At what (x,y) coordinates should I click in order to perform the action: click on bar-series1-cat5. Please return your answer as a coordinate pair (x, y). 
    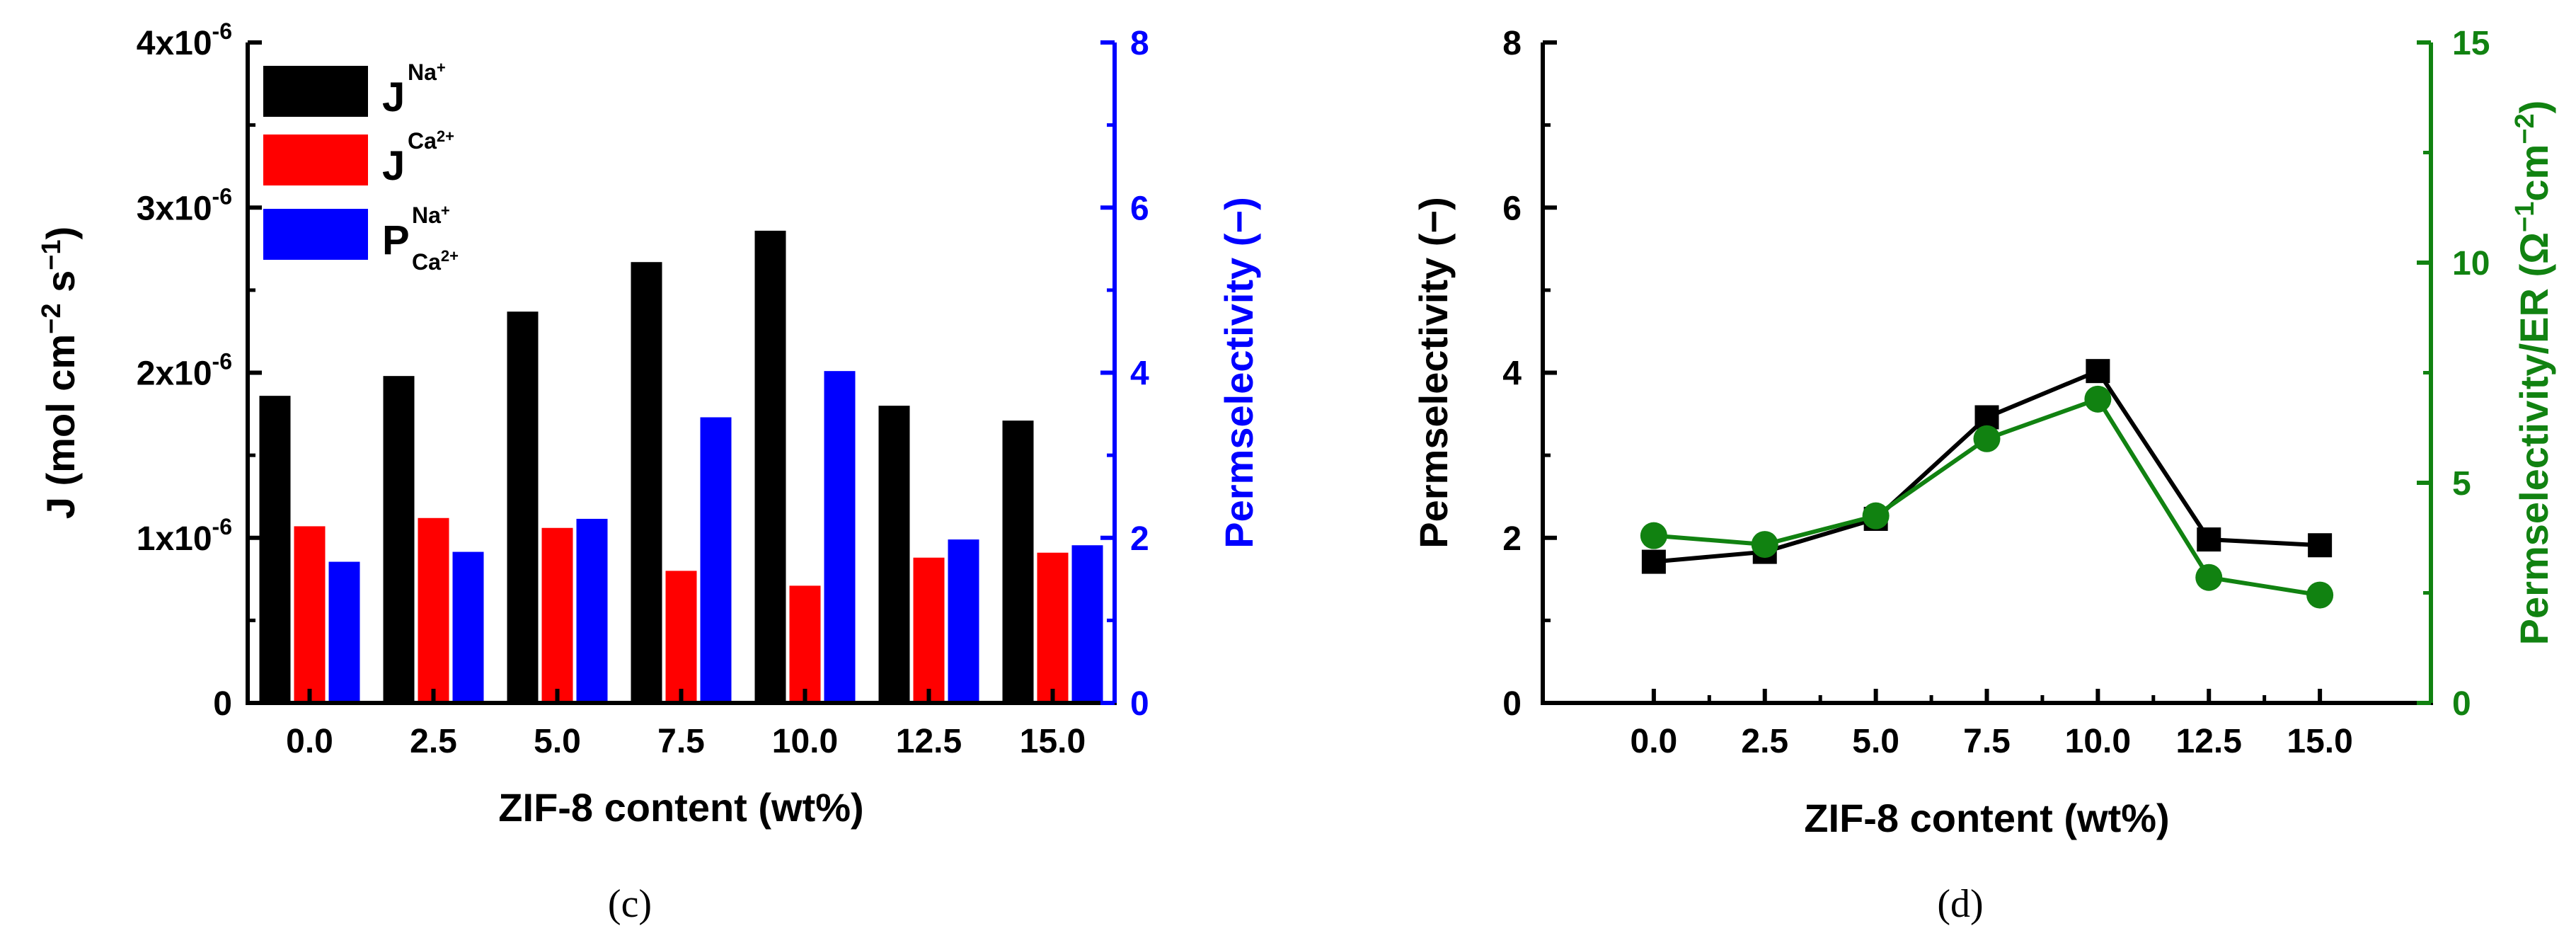
    Looking at the image, I should click on (929, 630).